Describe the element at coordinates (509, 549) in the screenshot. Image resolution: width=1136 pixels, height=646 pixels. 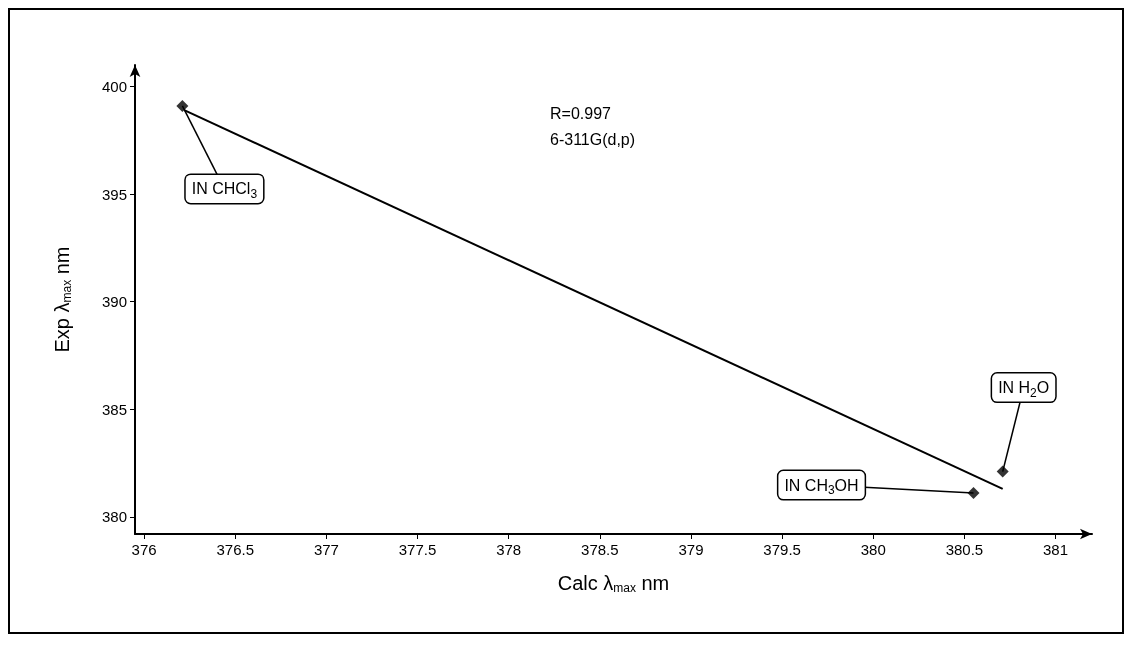
I see `x-tick-label: 378` at that location.